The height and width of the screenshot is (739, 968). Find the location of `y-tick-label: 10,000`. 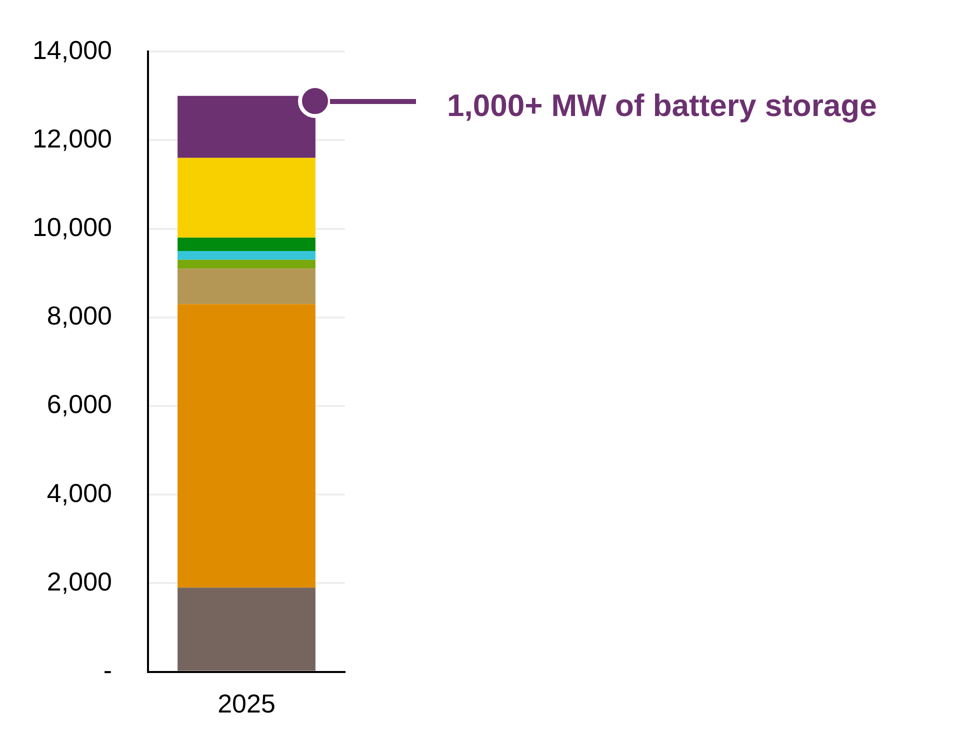

y-tick-label: 10,000 is located at coordinates (72, 227).